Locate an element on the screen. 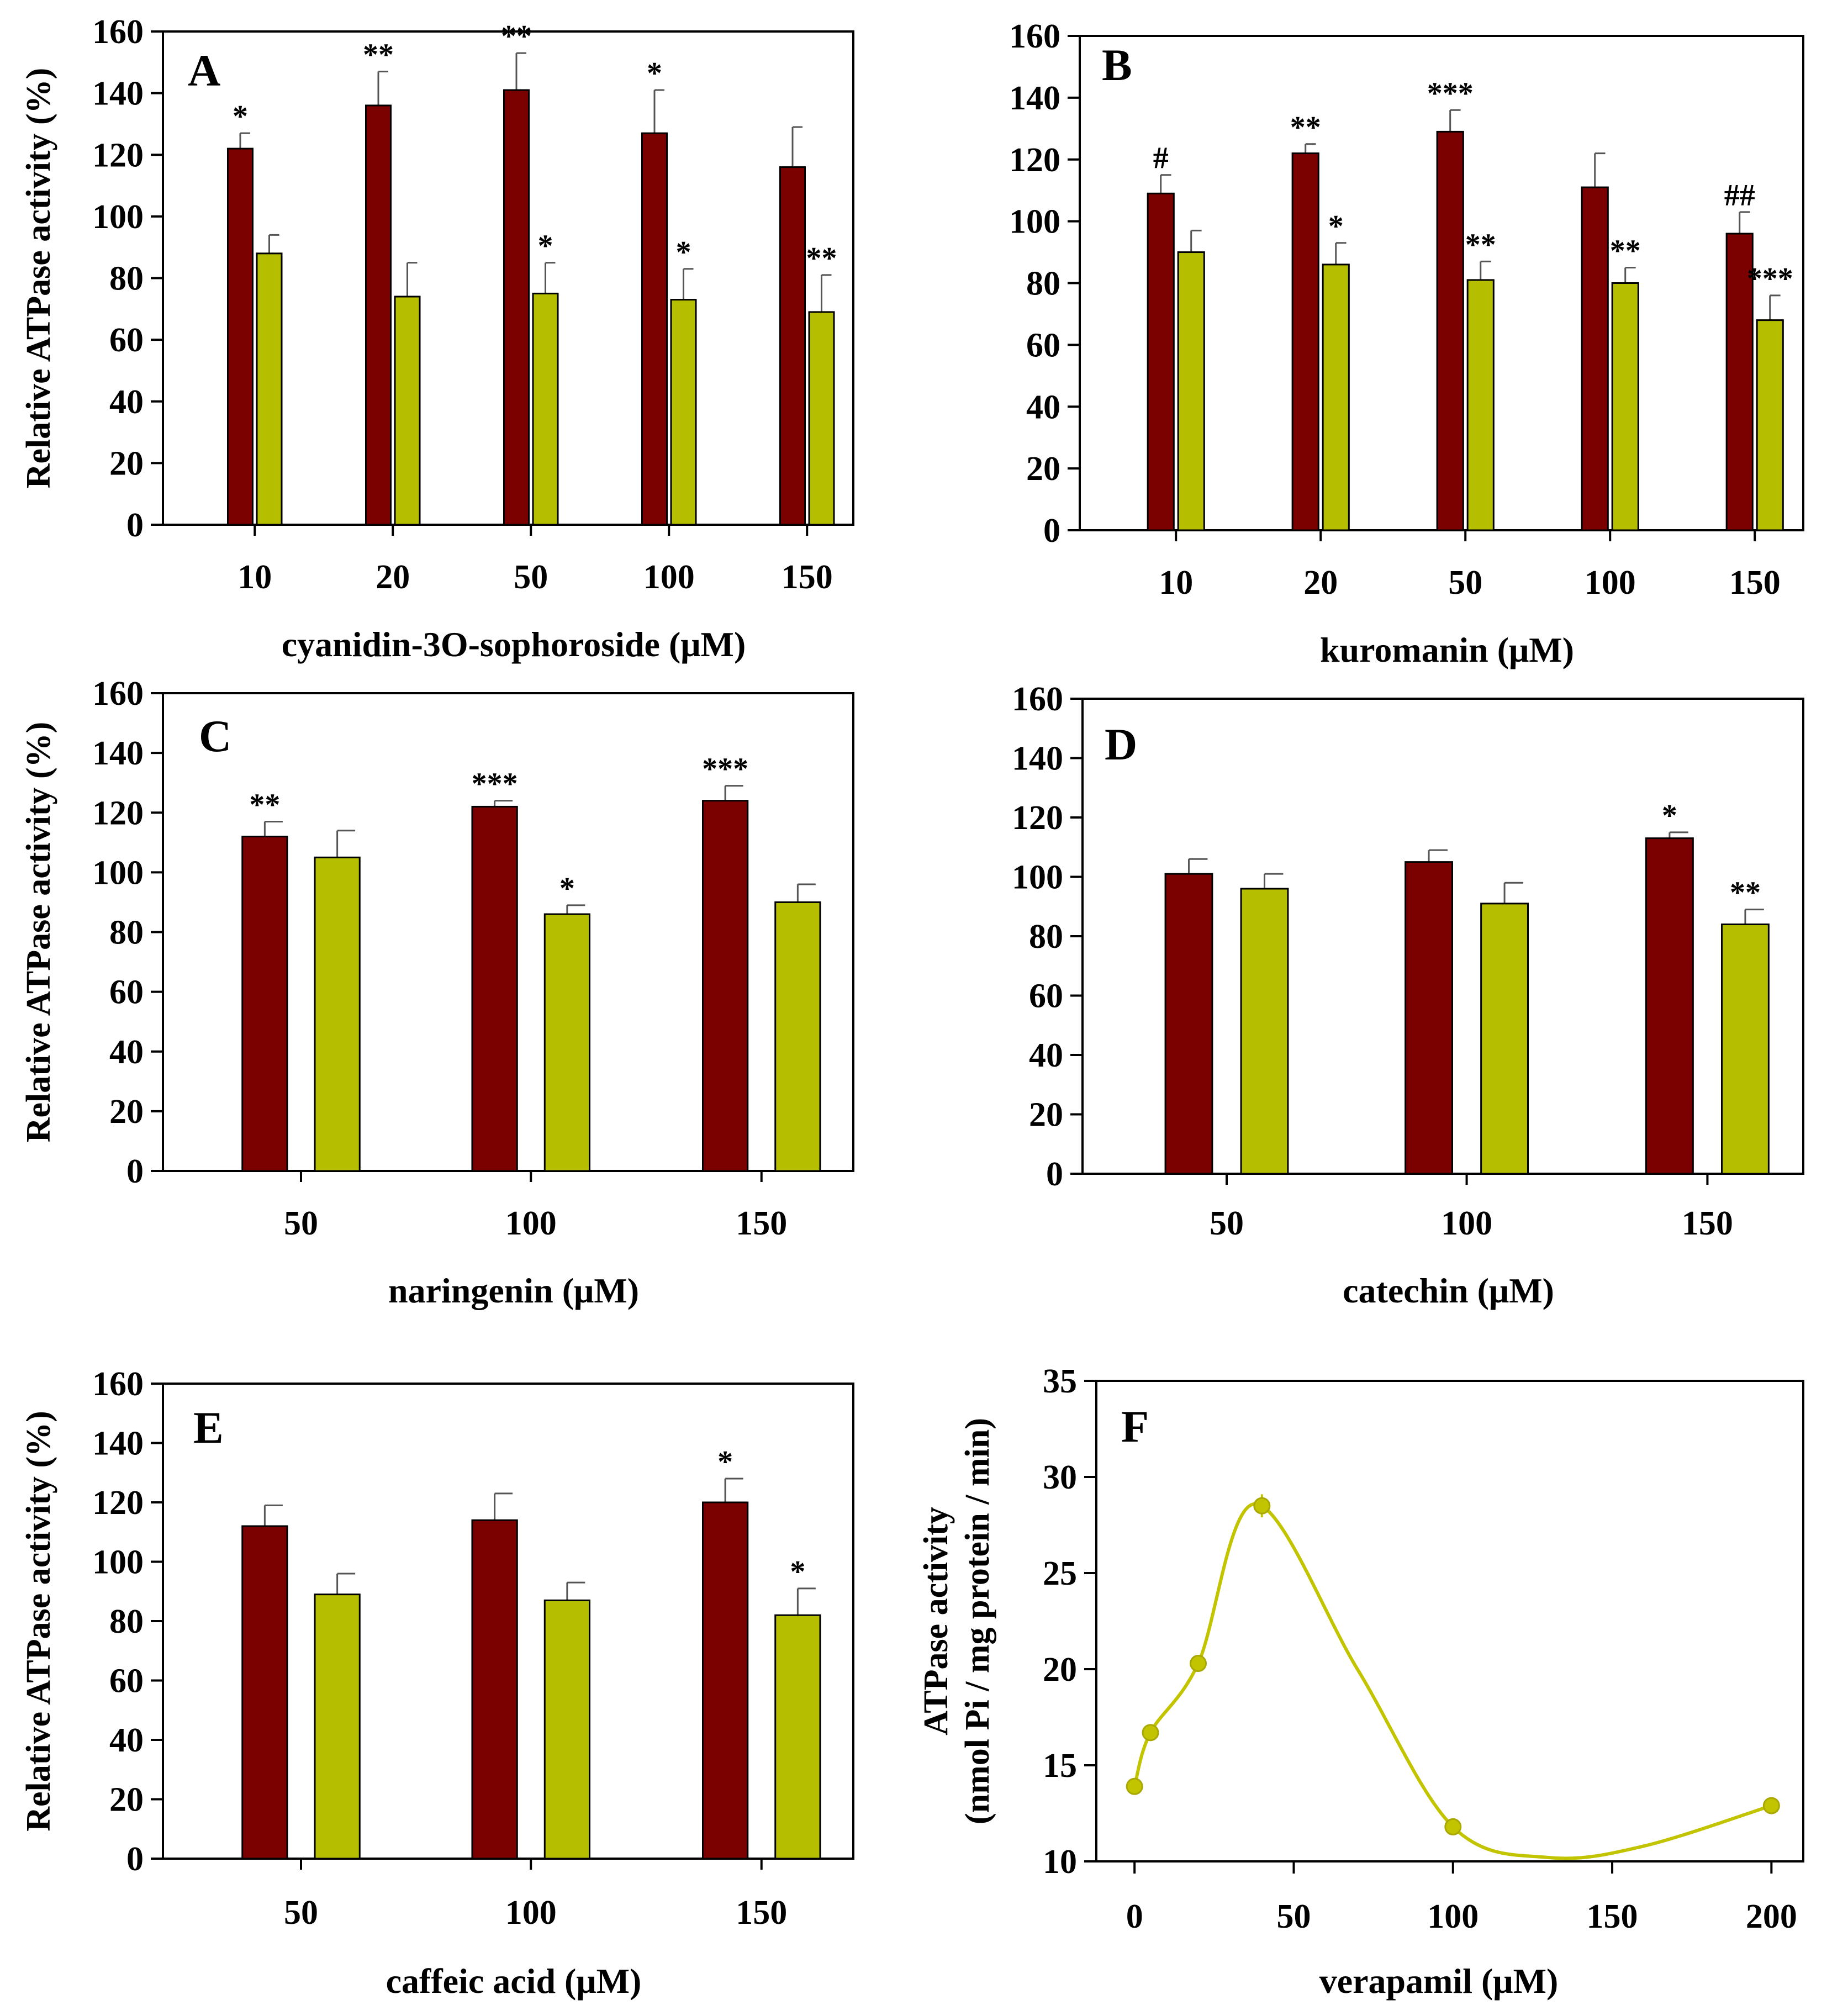 This screenshot has height=2005, width=1848. y-axis-label-line2: (nmol Pi / mg protein / min) is located at coordinates (977, 1621).